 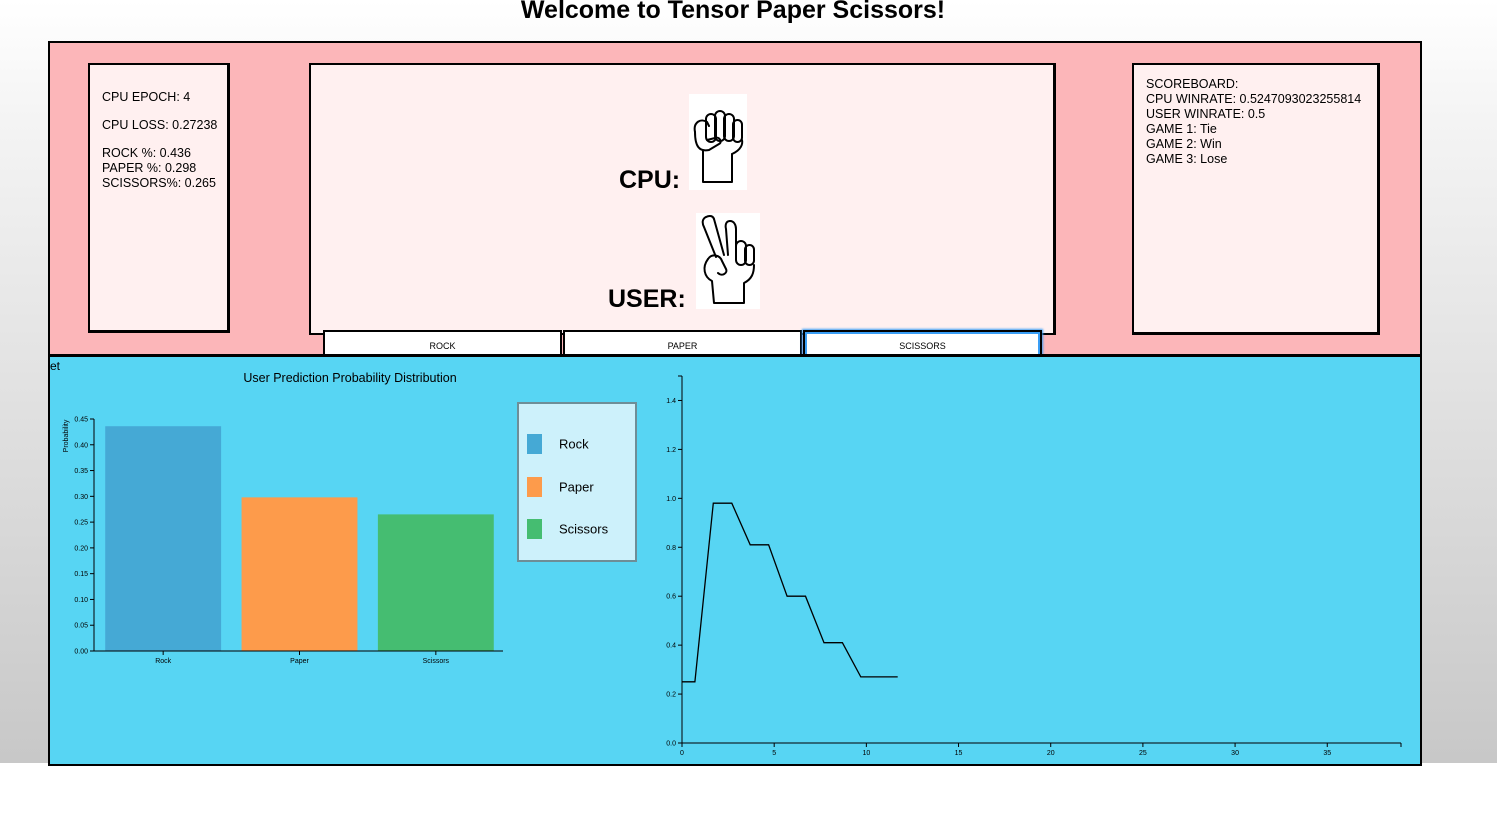 I want to click on cpu-loss: CPU LOSS: 0.27238, so click(x=160, y=125).